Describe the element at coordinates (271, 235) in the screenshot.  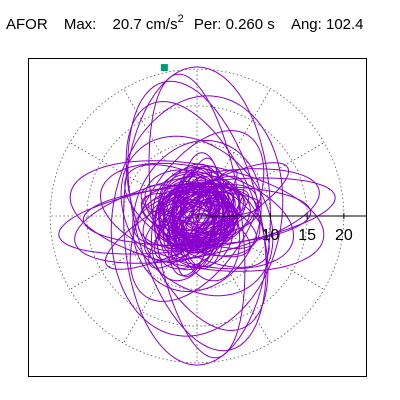
I see `radial-tick-label: 10` at that location.